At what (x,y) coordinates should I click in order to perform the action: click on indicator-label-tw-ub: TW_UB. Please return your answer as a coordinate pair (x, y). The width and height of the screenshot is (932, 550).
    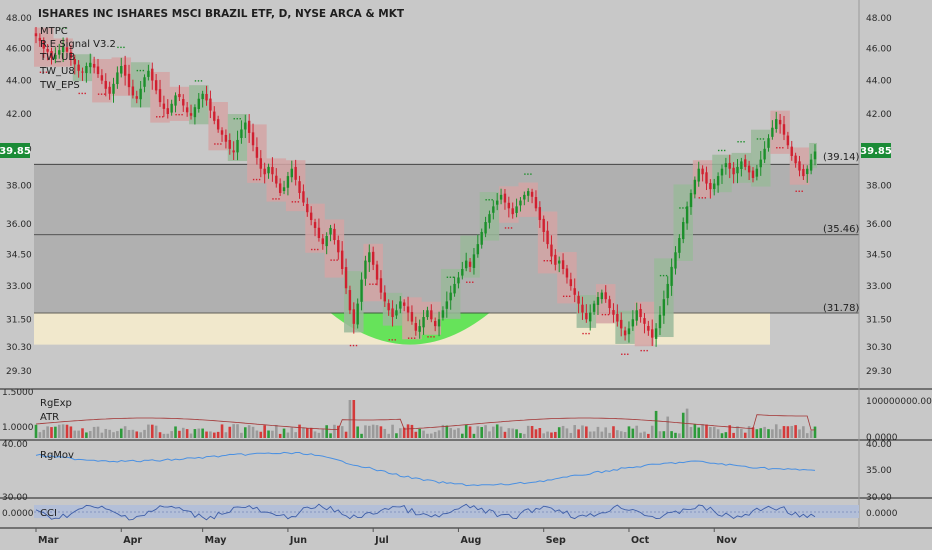
    Looking at the image, I should click on (57, 57).